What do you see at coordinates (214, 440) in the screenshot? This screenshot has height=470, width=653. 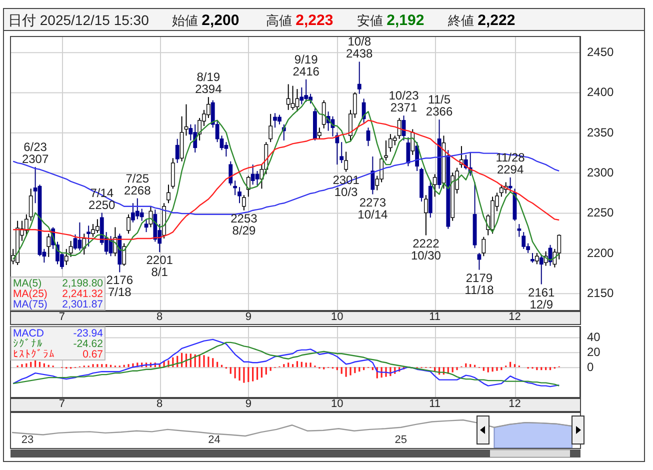 I see `x-tick-label: 24` at bounding box center [214, 440].